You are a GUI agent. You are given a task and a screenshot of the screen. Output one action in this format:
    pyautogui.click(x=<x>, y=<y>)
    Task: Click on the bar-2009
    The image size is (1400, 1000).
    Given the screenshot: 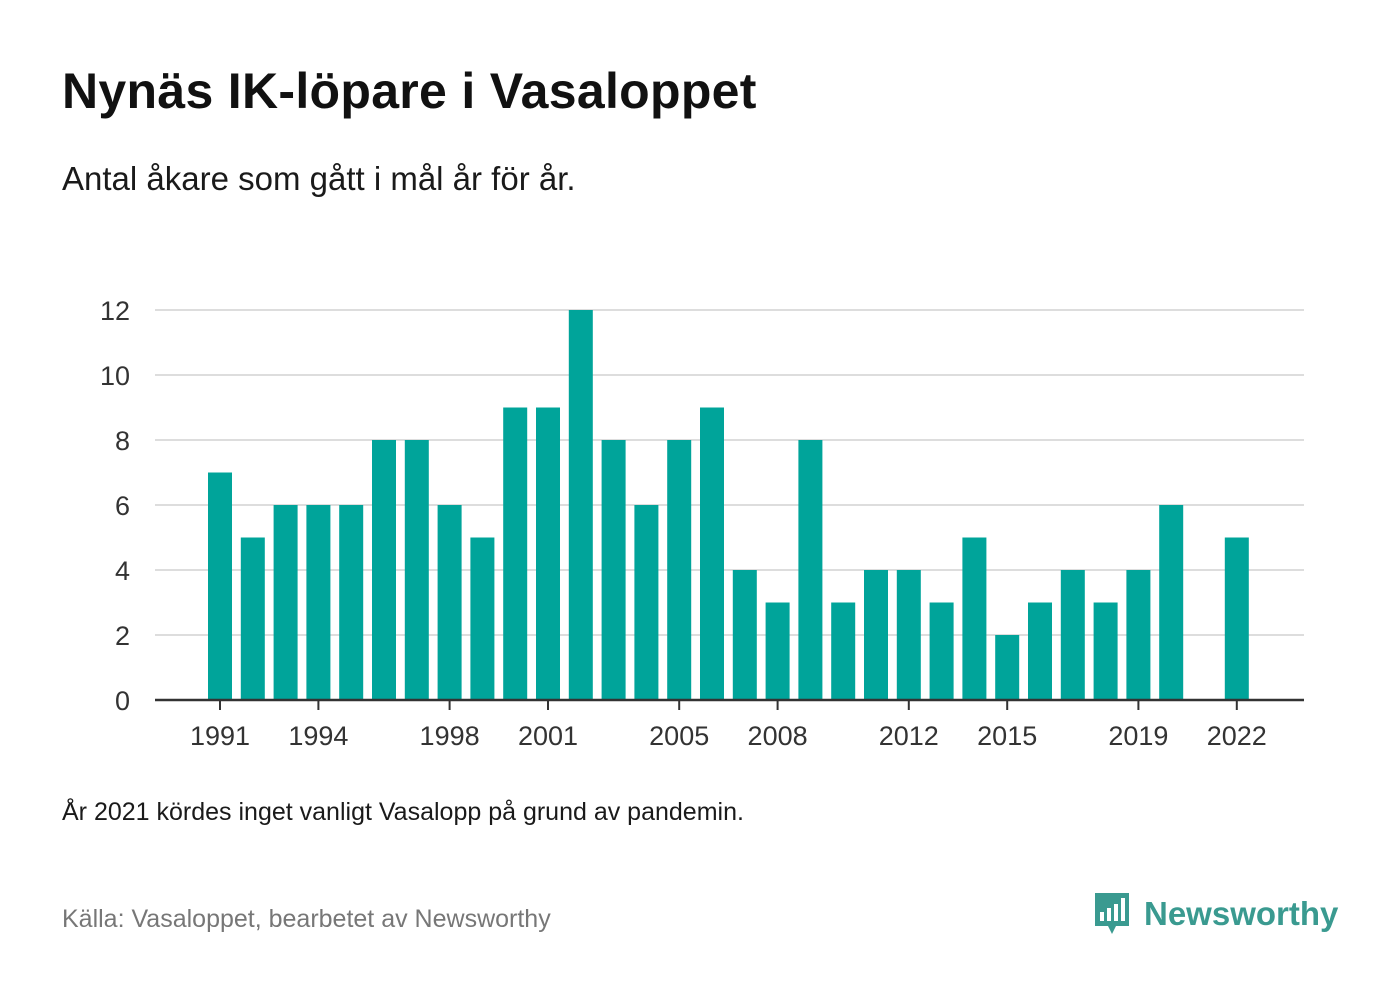 What is the action you would take?
    pyautogui.click(x=810, y=570)
    